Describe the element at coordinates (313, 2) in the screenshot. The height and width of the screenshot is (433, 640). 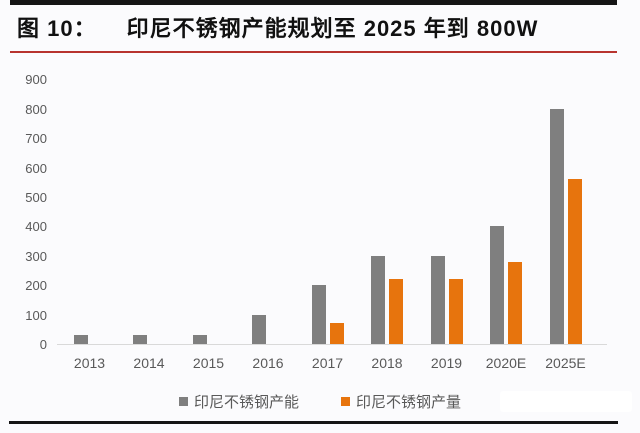
I see `top-frame-bar` at that location.